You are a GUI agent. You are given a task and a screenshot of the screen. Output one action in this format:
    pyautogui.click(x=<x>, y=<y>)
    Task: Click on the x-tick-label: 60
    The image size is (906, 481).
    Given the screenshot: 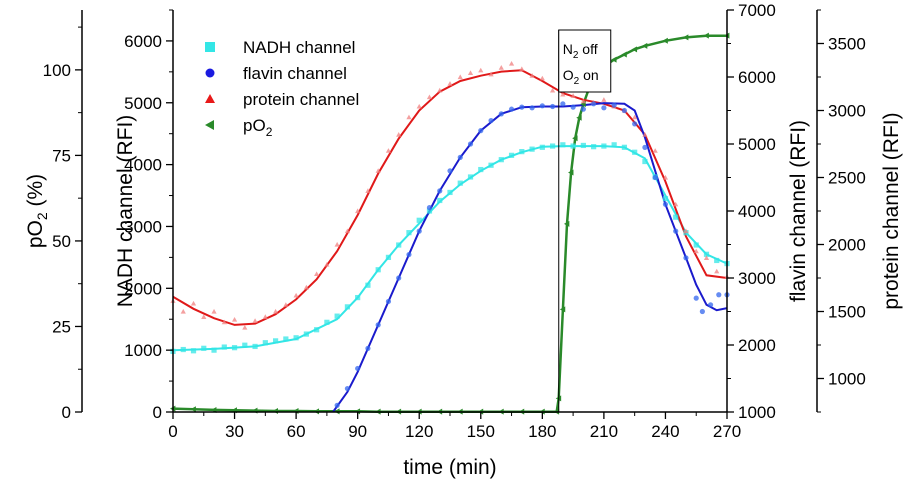 What is the action you would take?
    pyautogui.click(x=296, y=431)
    